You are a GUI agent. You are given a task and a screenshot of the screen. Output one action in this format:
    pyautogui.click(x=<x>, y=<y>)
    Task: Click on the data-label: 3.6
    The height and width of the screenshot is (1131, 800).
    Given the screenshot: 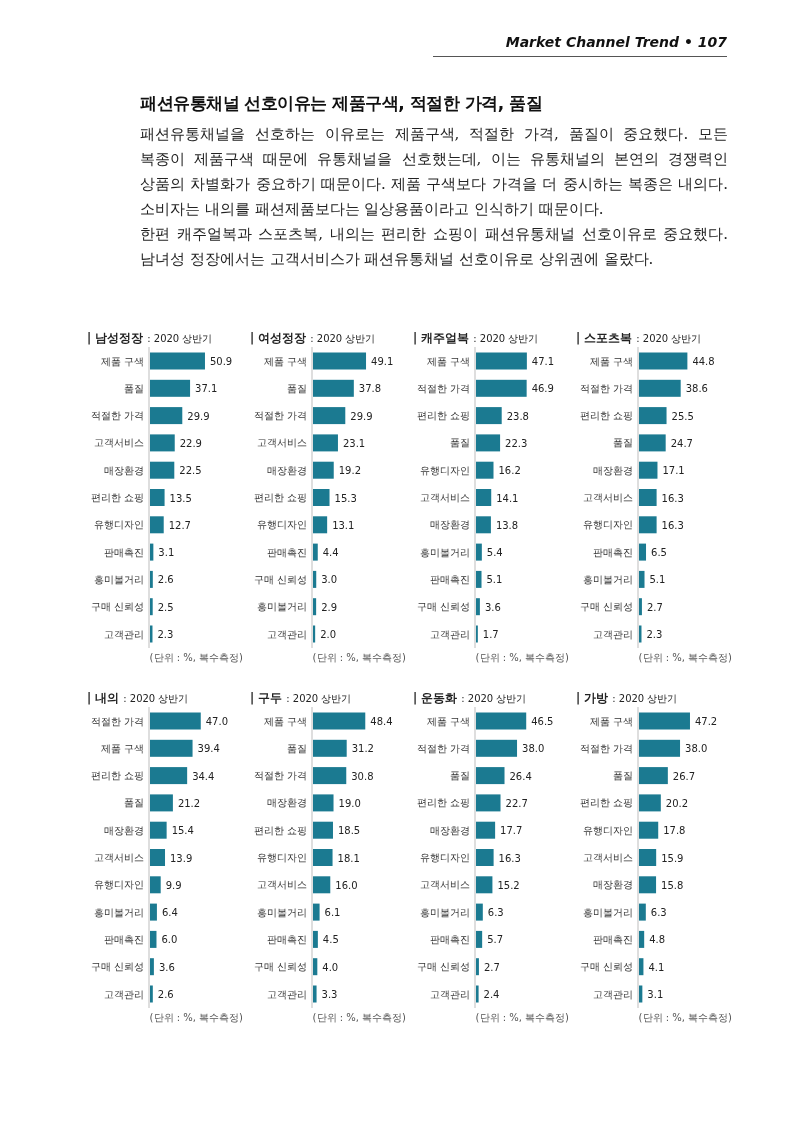 What is the action you would take?
    pyautogui.click(x=492, y=607)
    